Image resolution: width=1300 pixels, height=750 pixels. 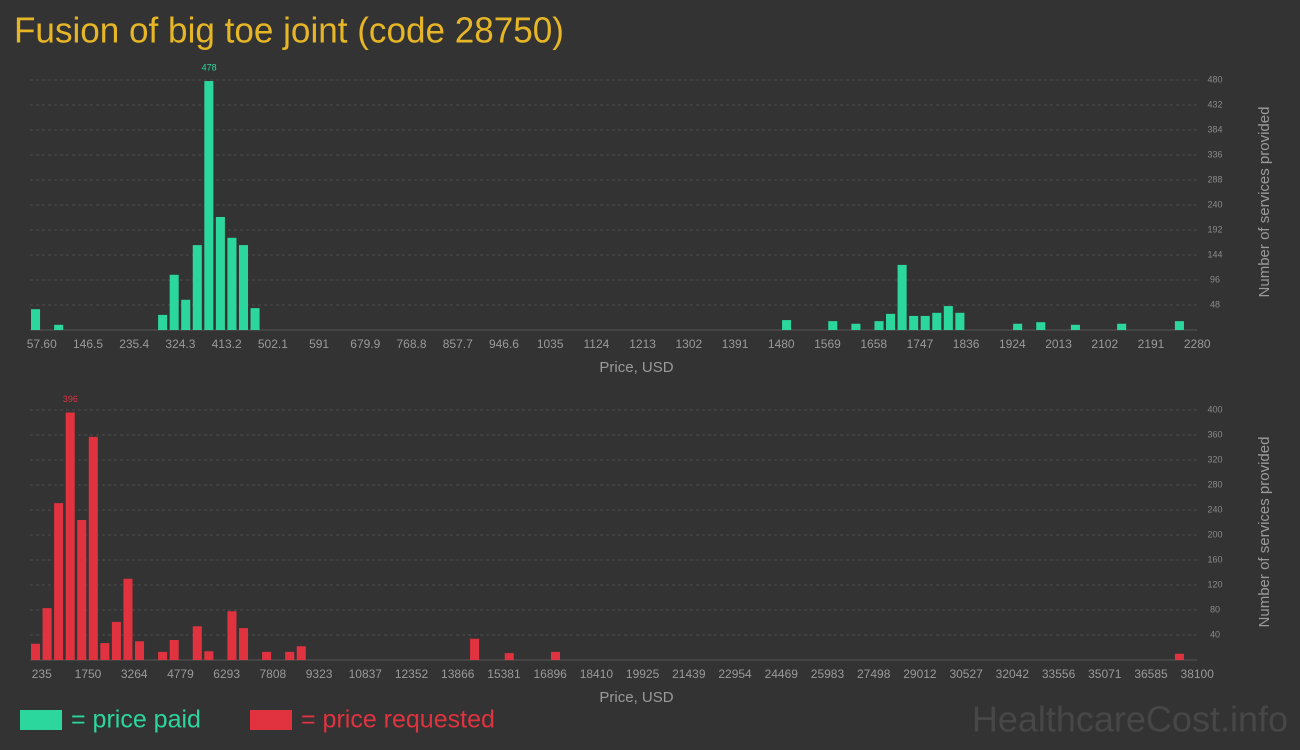 What do you see at coordinates (1214, 154) in the screenshot?
I see `y-tick-label: 336` at bounding box center [1214, 154].